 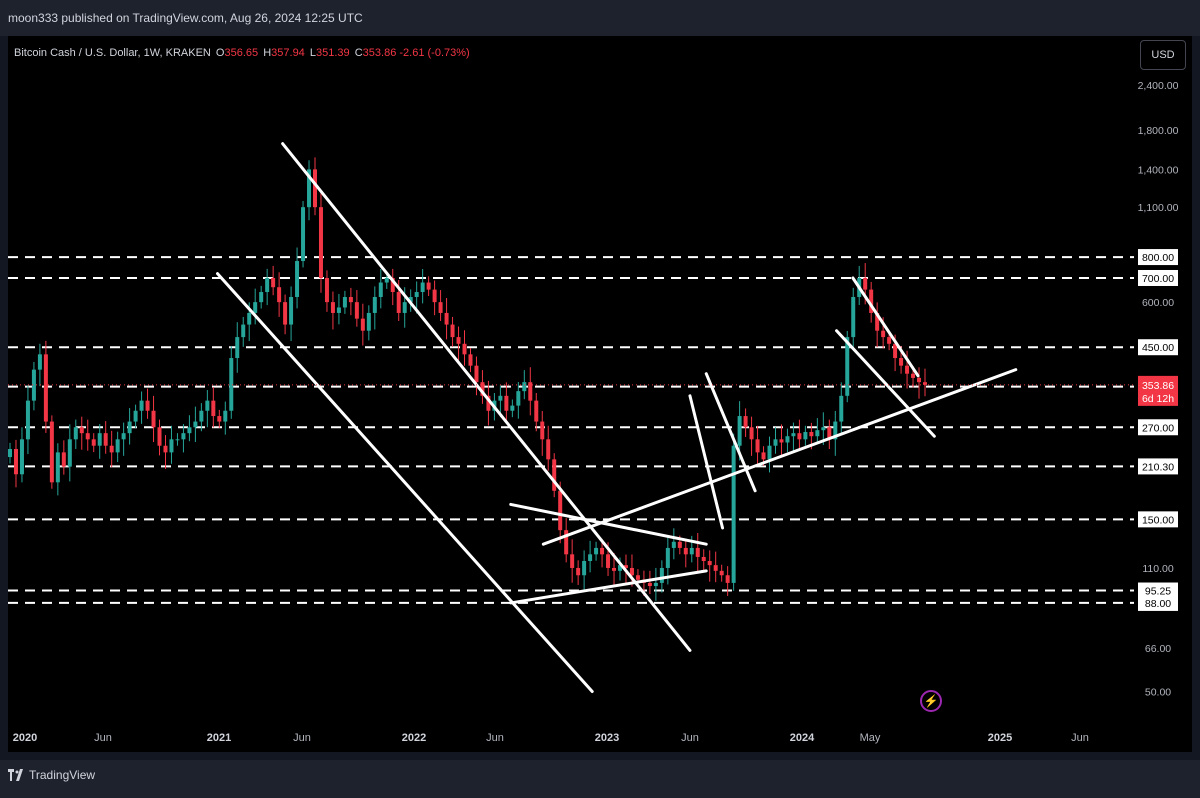 I want to click on y-tick-label: 66.00, so click(x=1158, y=649).